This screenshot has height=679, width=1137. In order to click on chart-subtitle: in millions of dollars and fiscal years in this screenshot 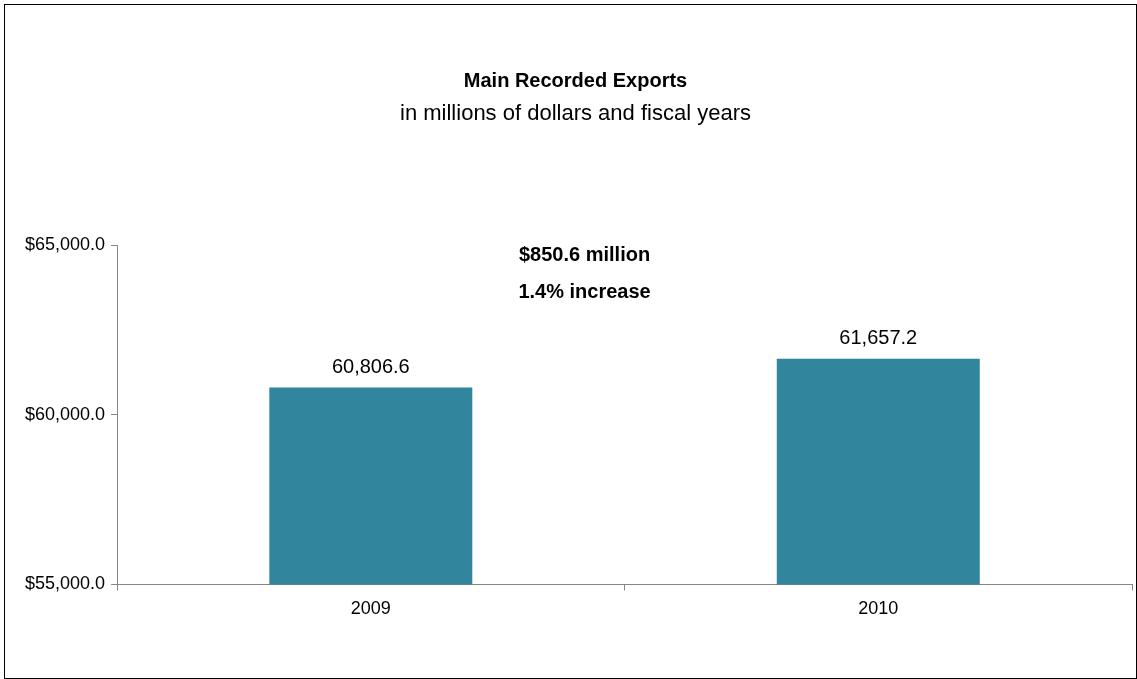, I will do `click(575, 113)`.